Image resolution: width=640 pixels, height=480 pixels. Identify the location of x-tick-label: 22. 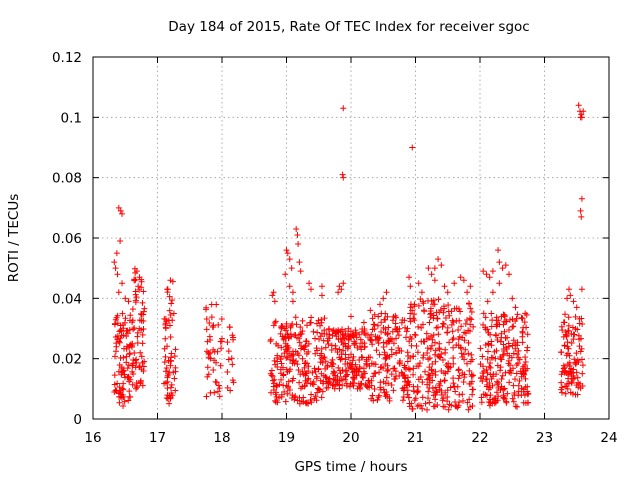
(479, 438).